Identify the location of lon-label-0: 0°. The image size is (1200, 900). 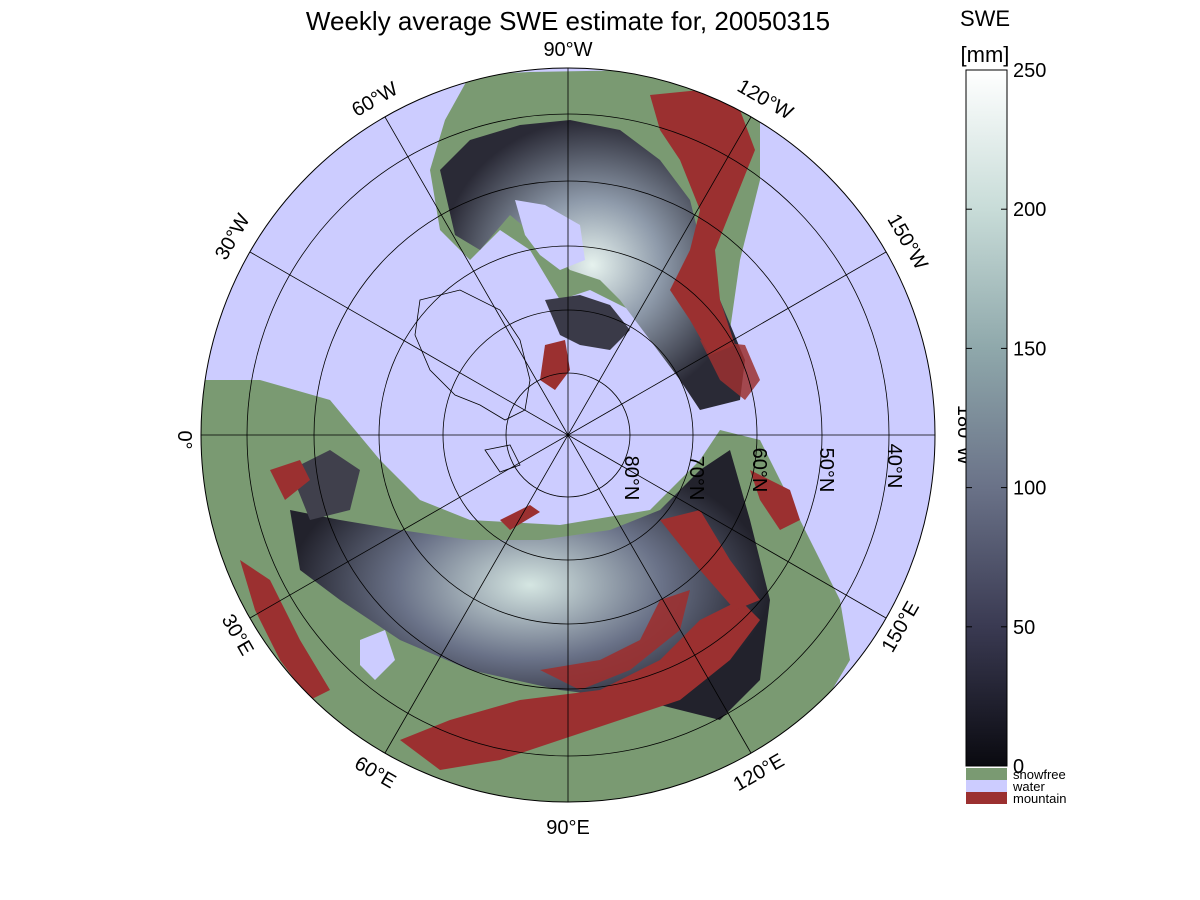
(184, 439).